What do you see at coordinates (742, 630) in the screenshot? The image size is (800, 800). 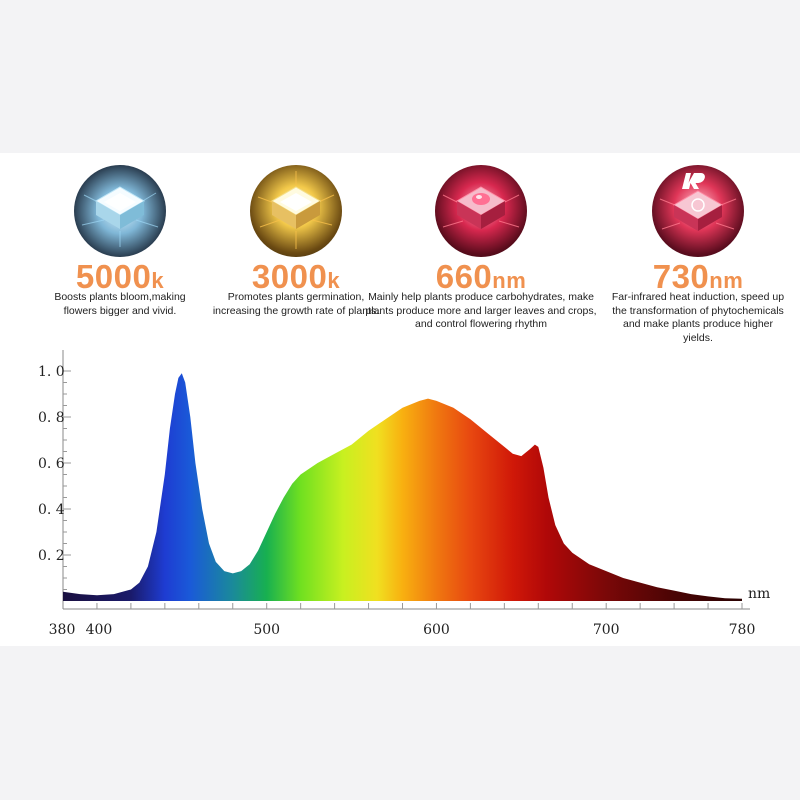 I see `x-tick-label: 780` at bounding box center [742, 630].